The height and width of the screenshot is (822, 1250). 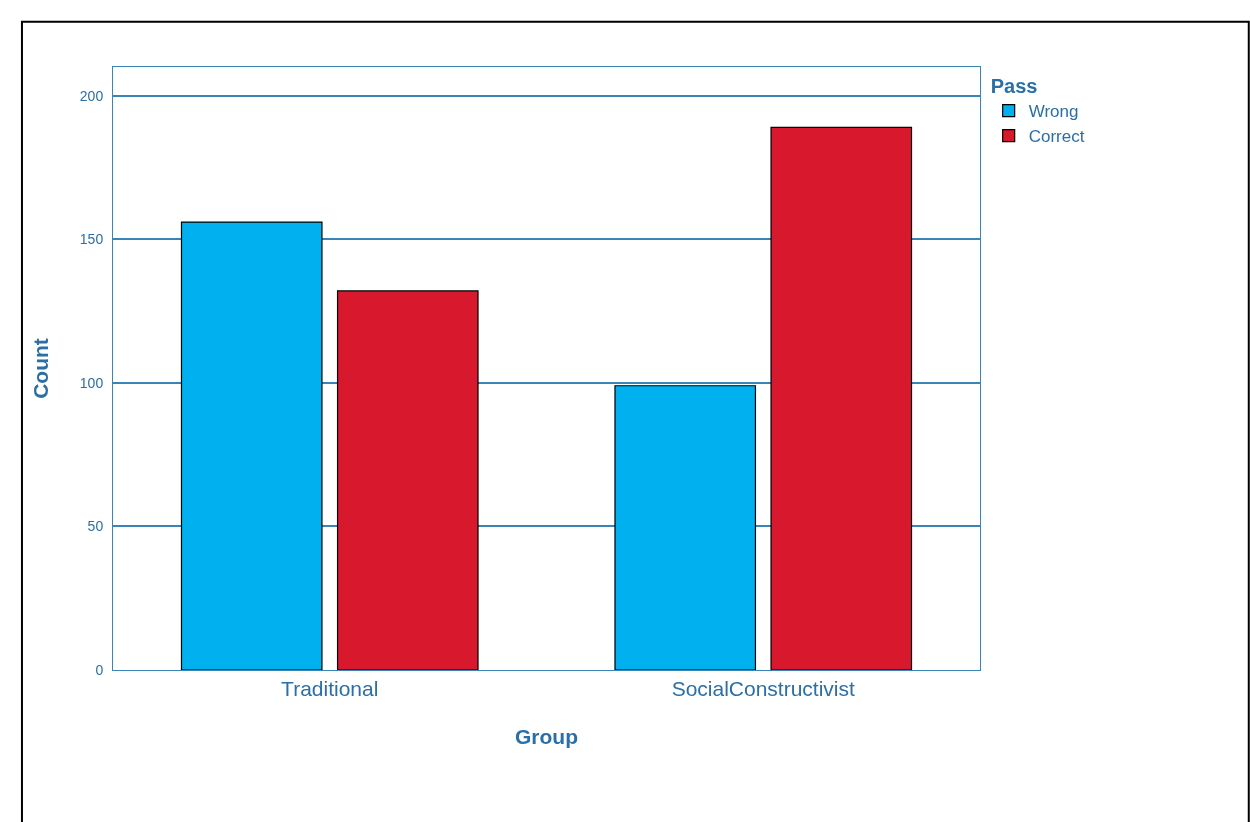 What do you see at coordinates (91, 95) in the screenshot?
I see `y-tick-label: 200` at bounding box center [91, 95].